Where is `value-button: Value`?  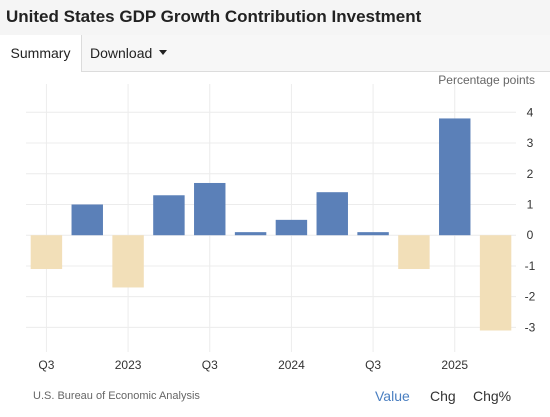 value-button: Value is located at coordinates (392, 396).